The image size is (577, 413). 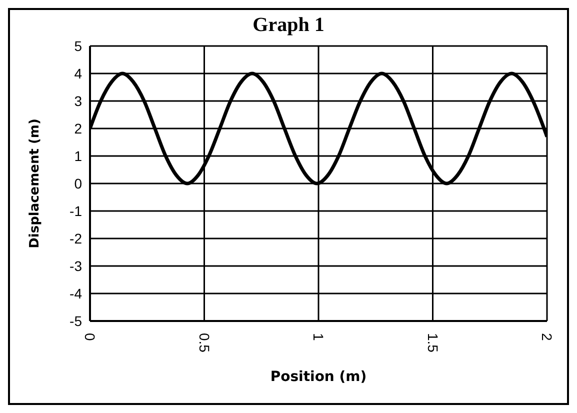 I want to click on y-axis-title: Displacement (m), so click(x=35, y=183).